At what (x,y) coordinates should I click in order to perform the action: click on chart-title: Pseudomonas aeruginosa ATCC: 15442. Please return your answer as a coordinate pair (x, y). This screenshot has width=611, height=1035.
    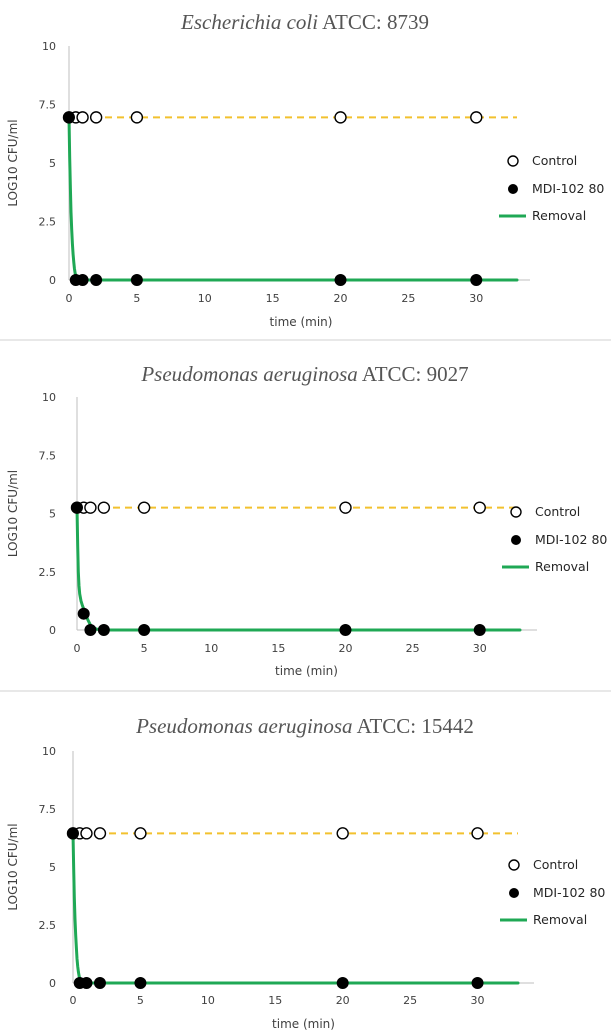
    Looking at the image, I should click on (304, 726).